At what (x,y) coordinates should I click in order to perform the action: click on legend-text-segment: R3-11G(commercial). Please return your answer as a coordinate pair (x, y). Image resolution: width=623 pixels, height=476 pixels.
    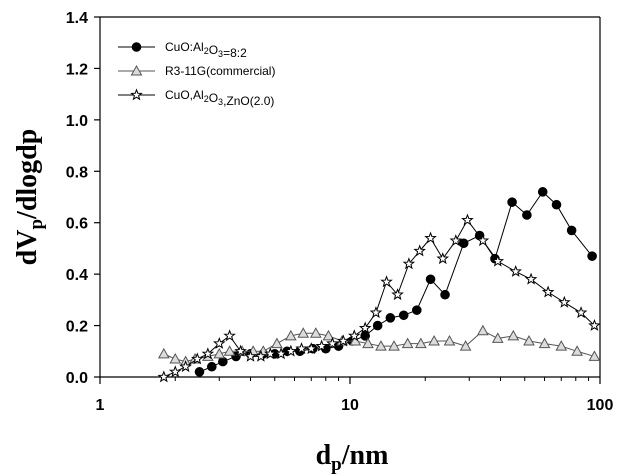
    Looking at the image, I should click on (220, 71).